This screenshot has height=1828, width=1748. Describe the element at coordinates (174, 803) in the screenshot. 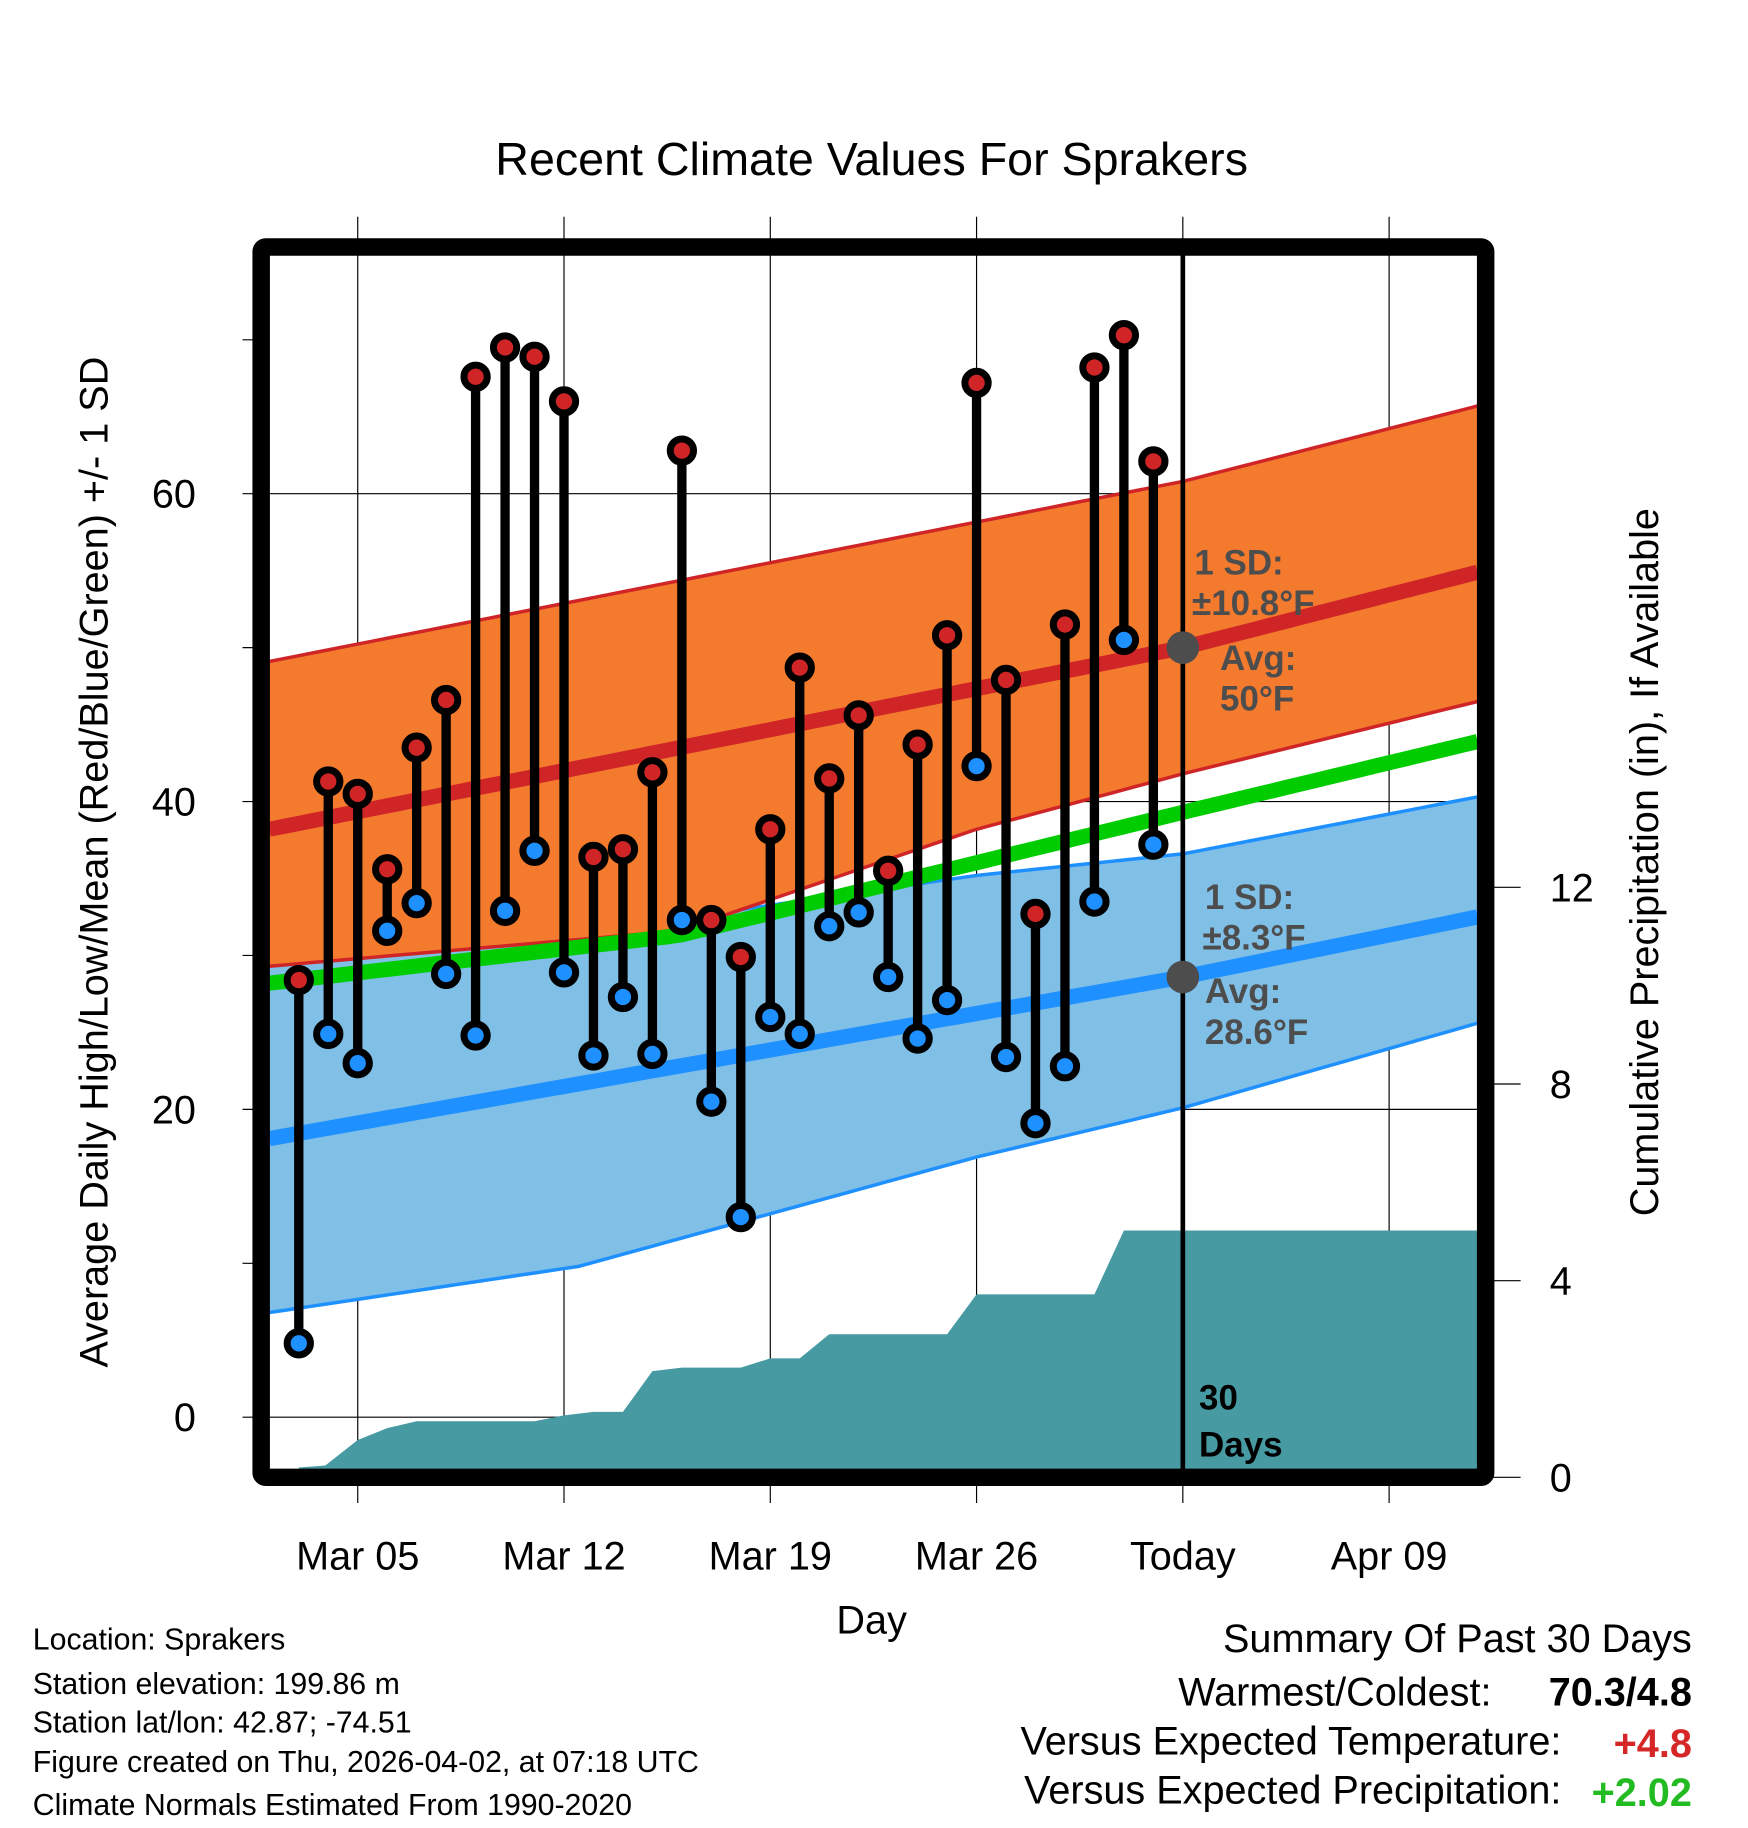

I see `y-tick-label: 40` at that location.